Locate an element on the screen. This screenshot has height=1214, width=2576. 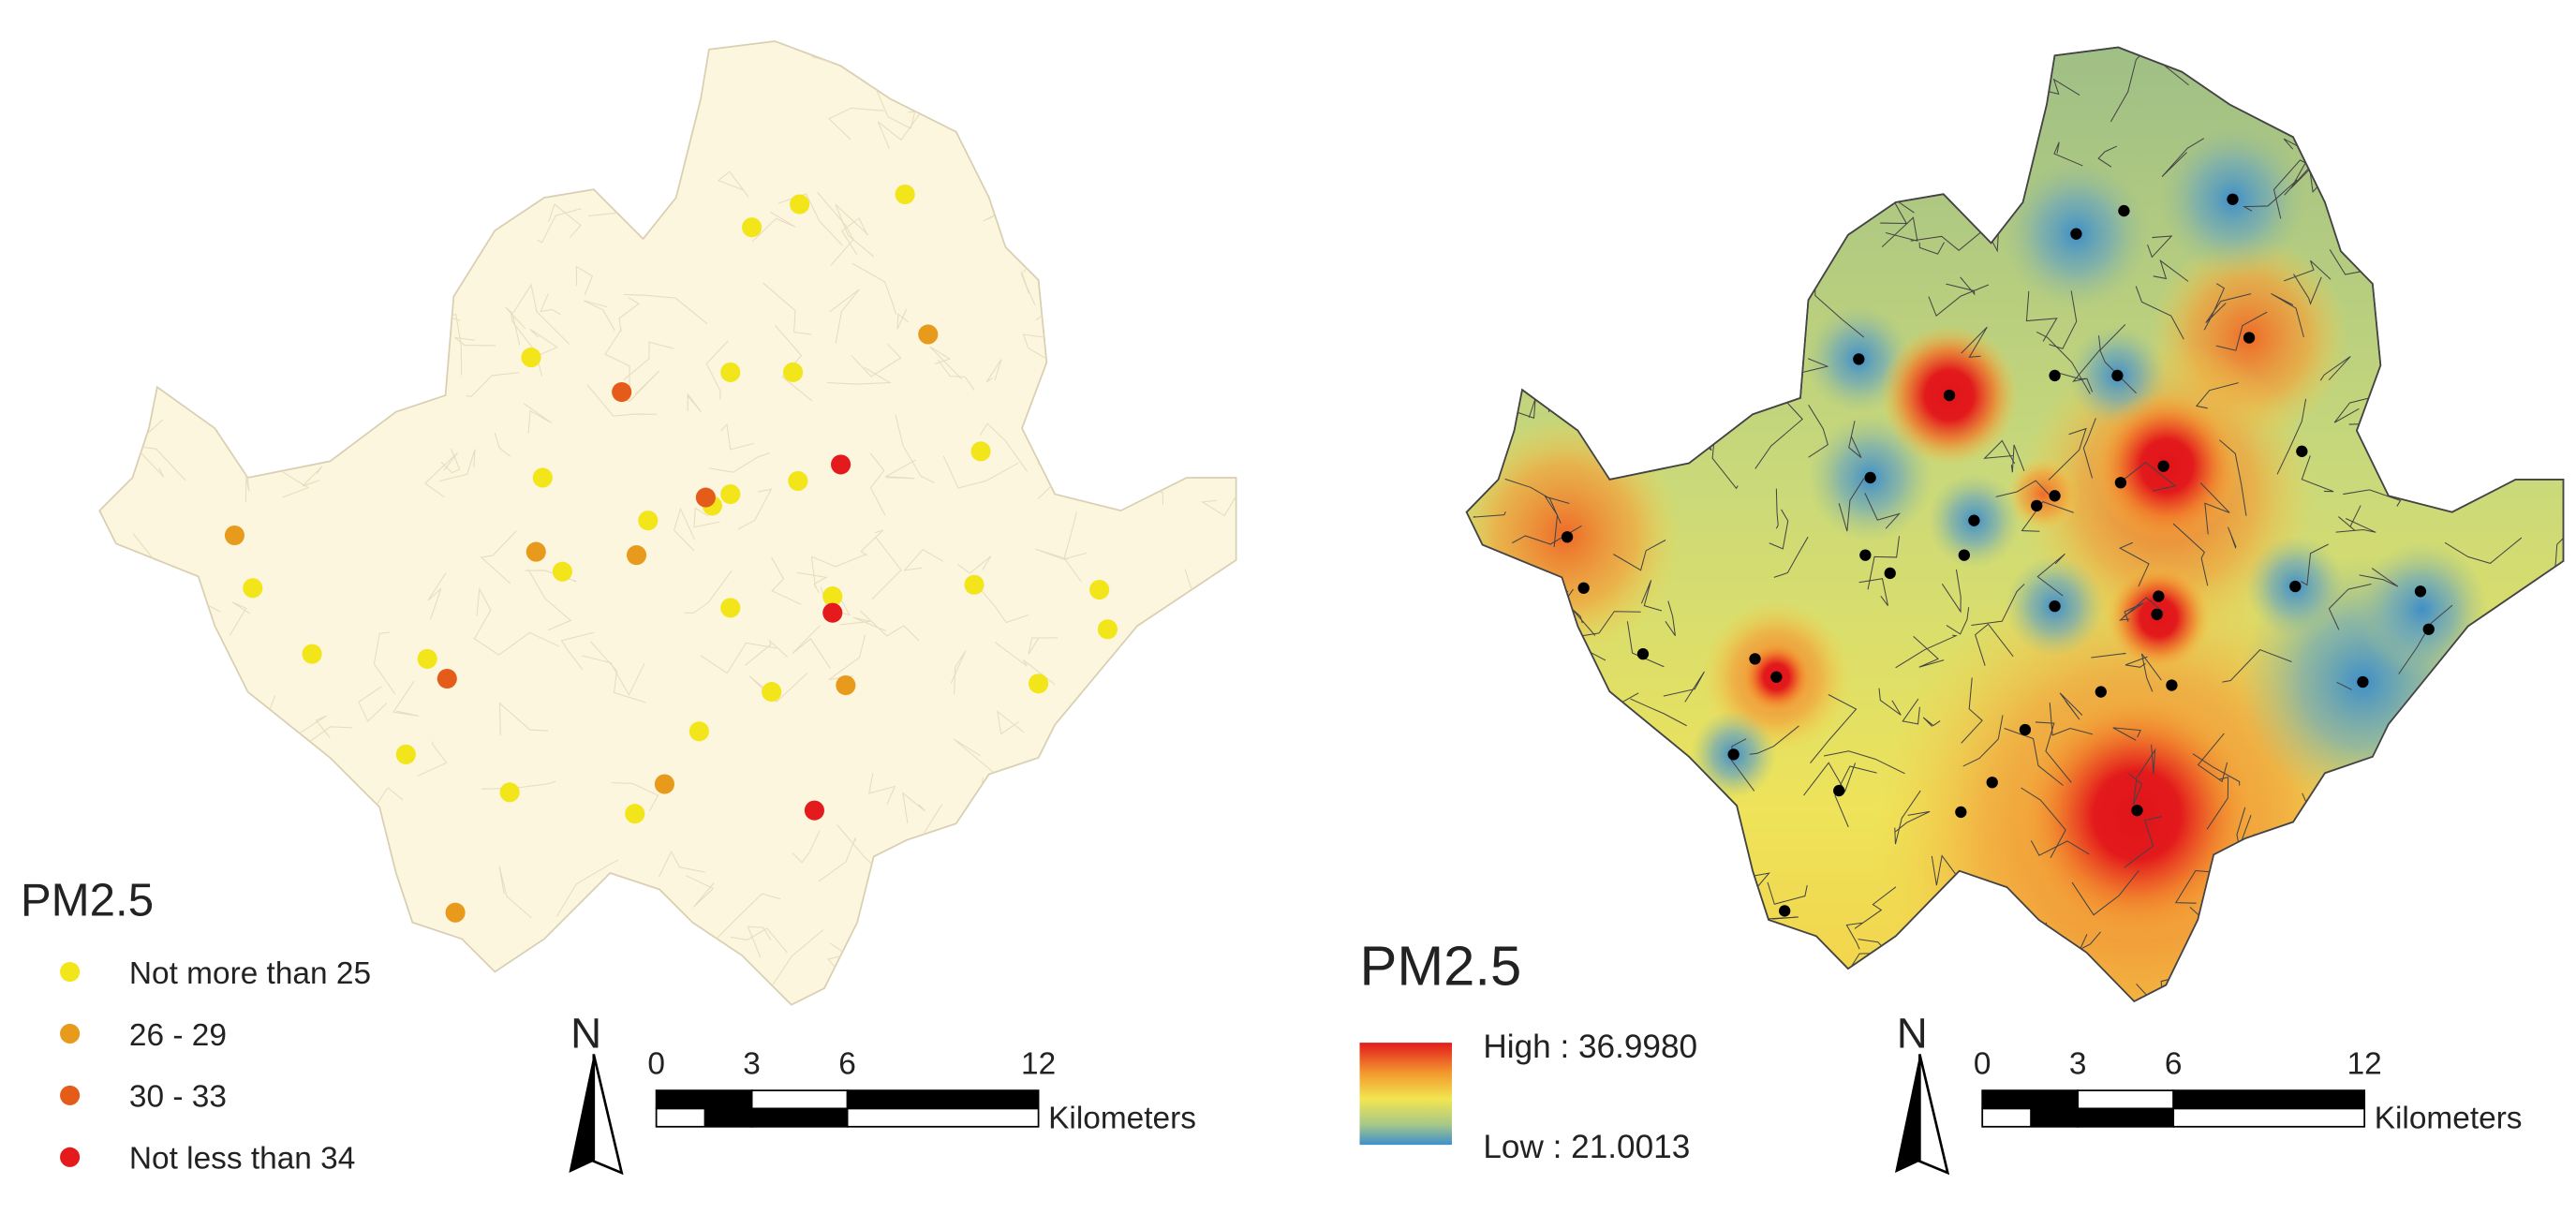
color-ramp is located at coordinates (1405, 1094).